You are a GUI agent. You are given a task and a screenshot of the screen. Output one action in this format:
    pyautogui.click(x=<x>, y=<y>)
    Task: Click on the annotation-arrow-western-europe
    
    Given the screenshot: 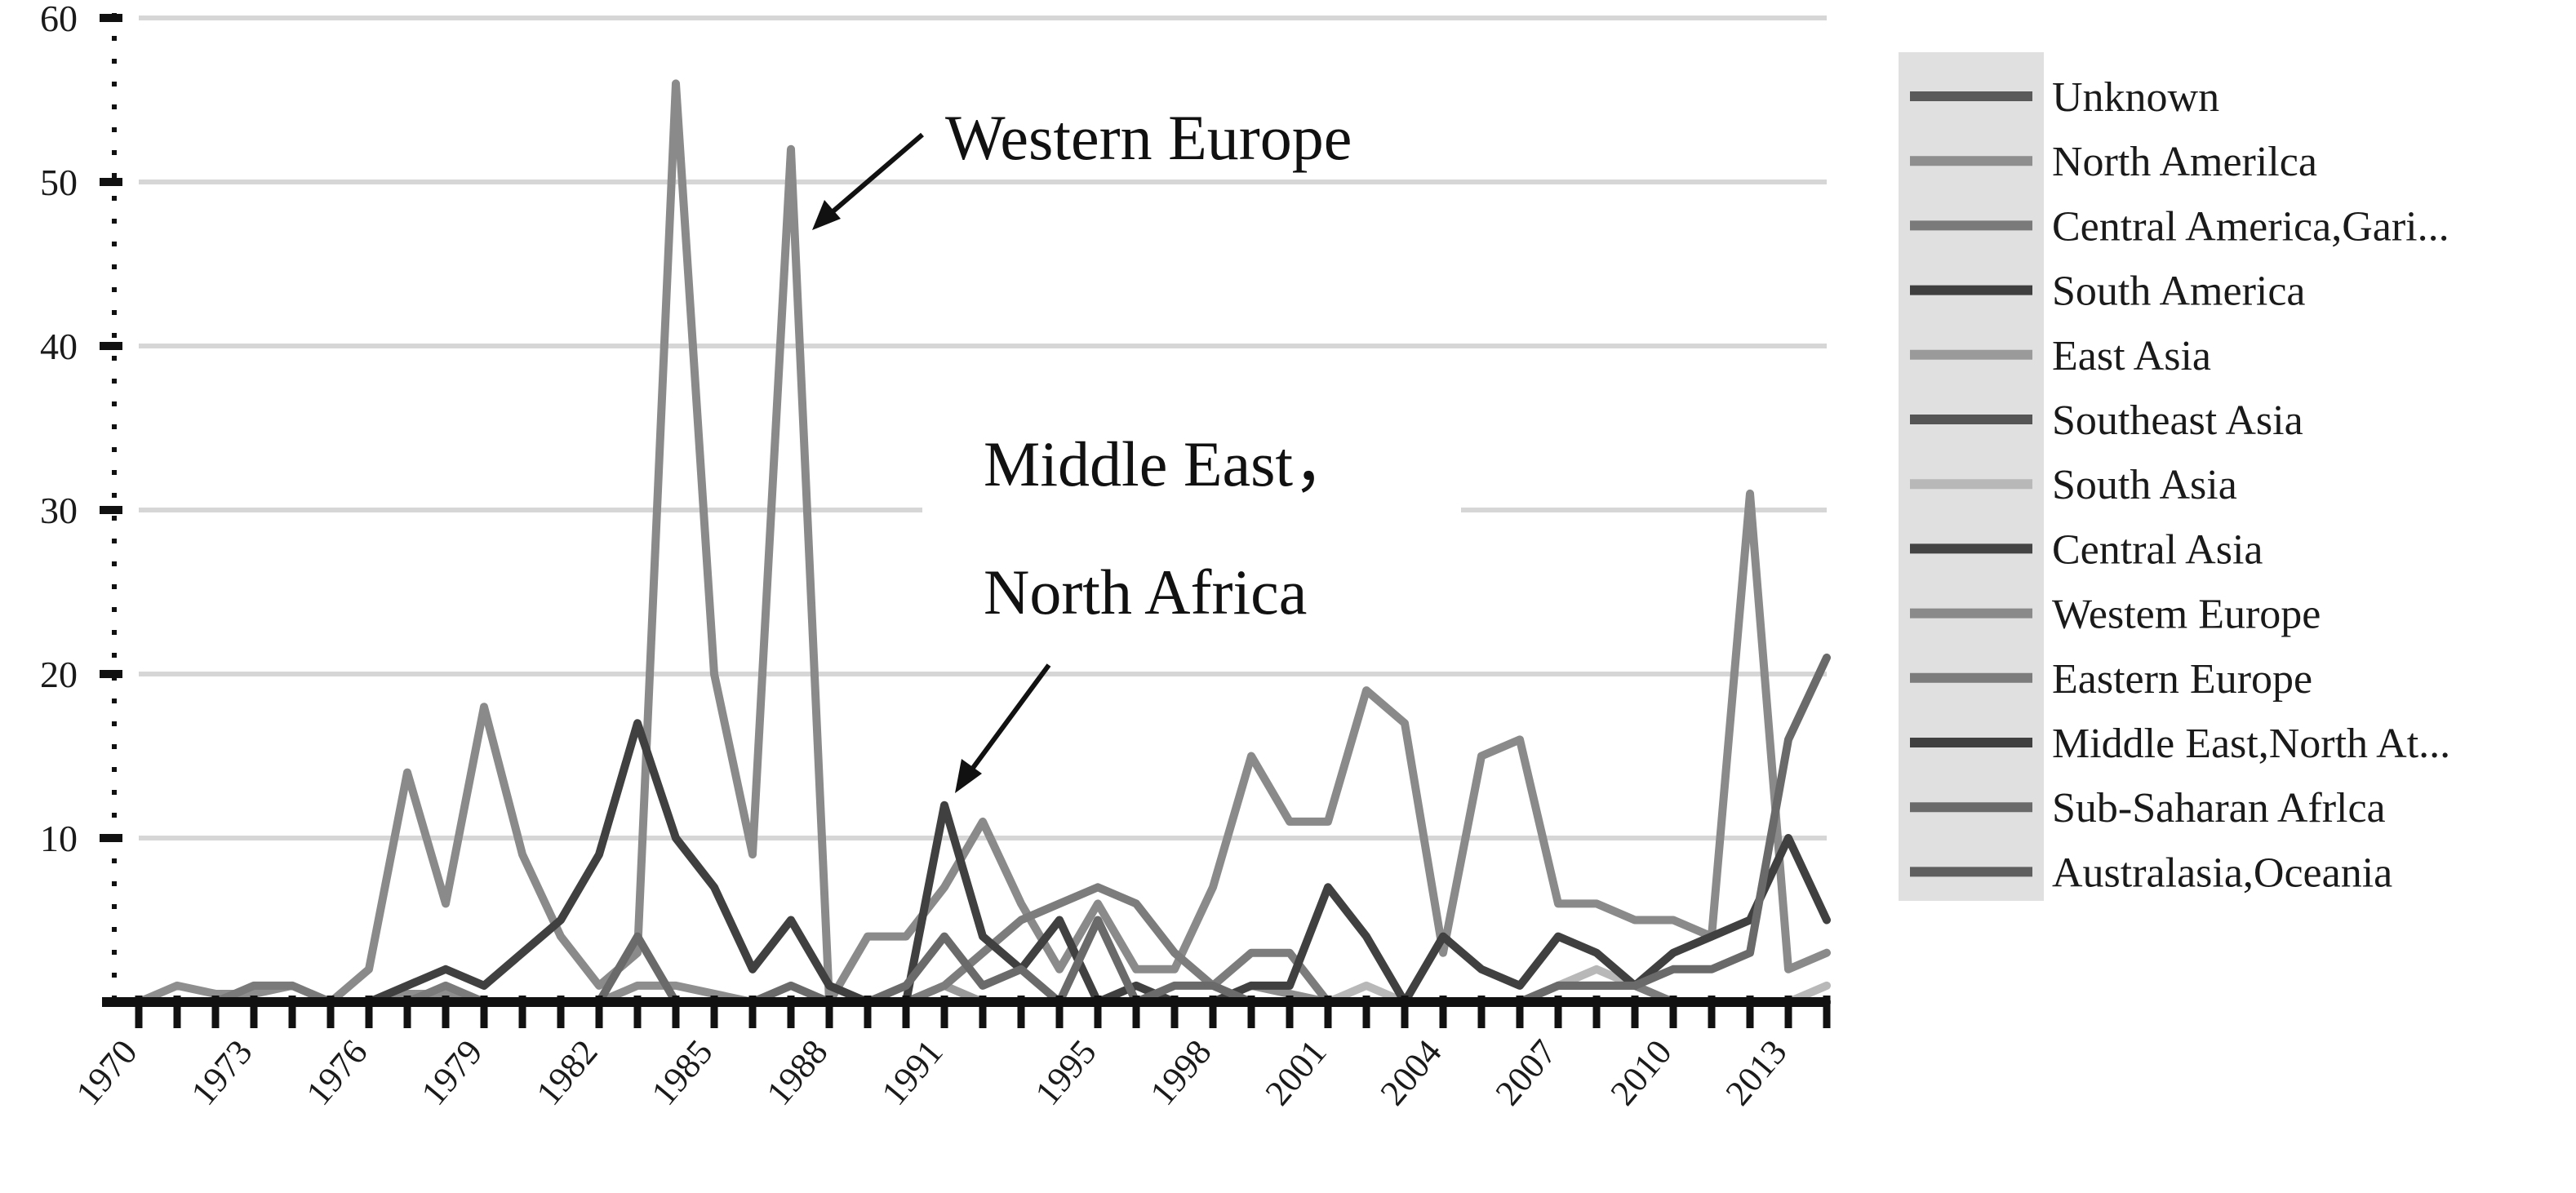 What is the action you would take?
    pyautogui.click(x=870, y=179)
    